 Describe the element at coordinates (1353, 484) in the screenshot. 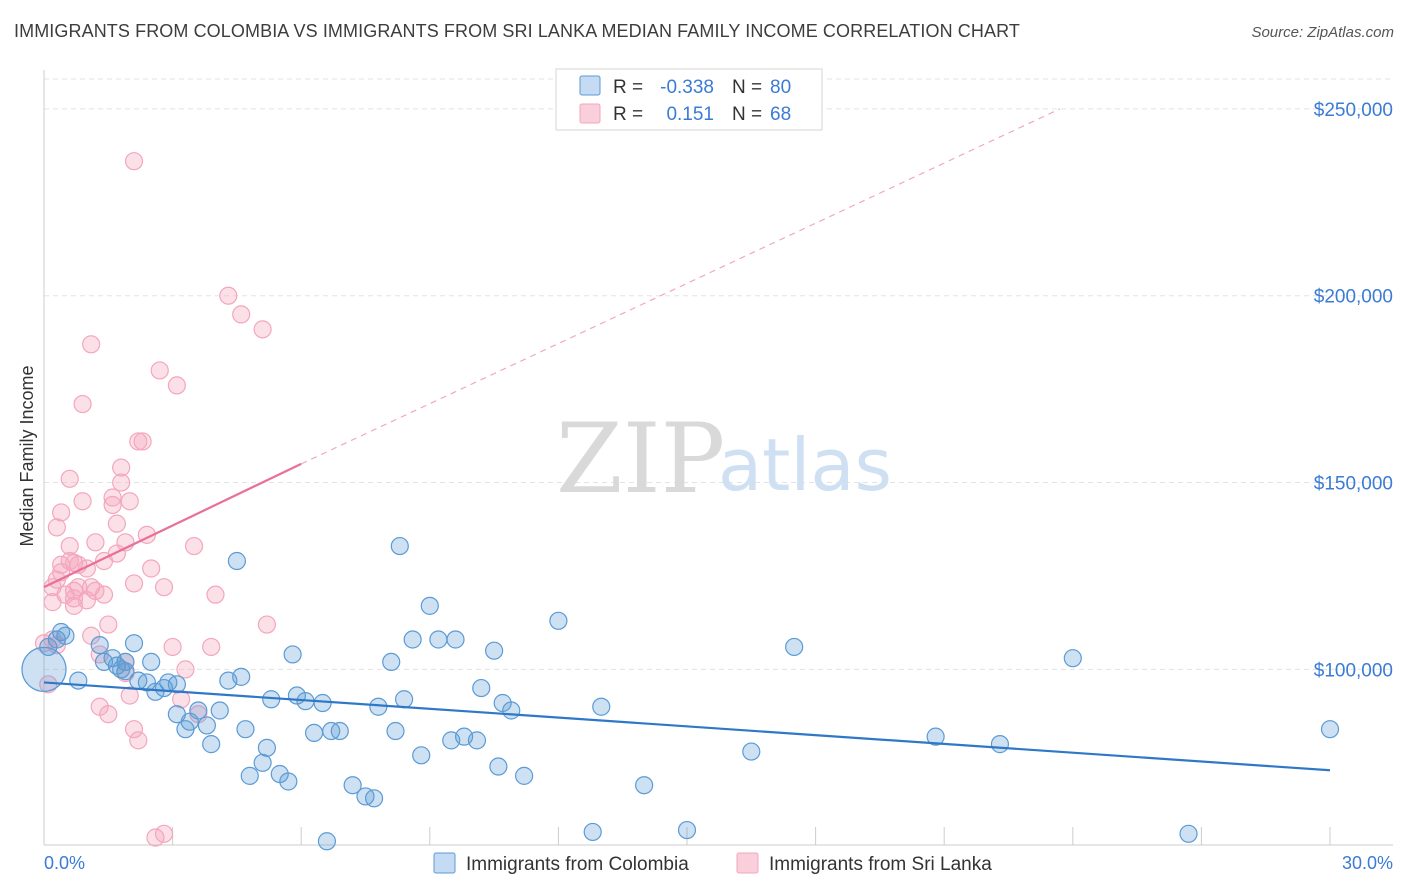

I see `y-tick-label: $150,000` at that location.